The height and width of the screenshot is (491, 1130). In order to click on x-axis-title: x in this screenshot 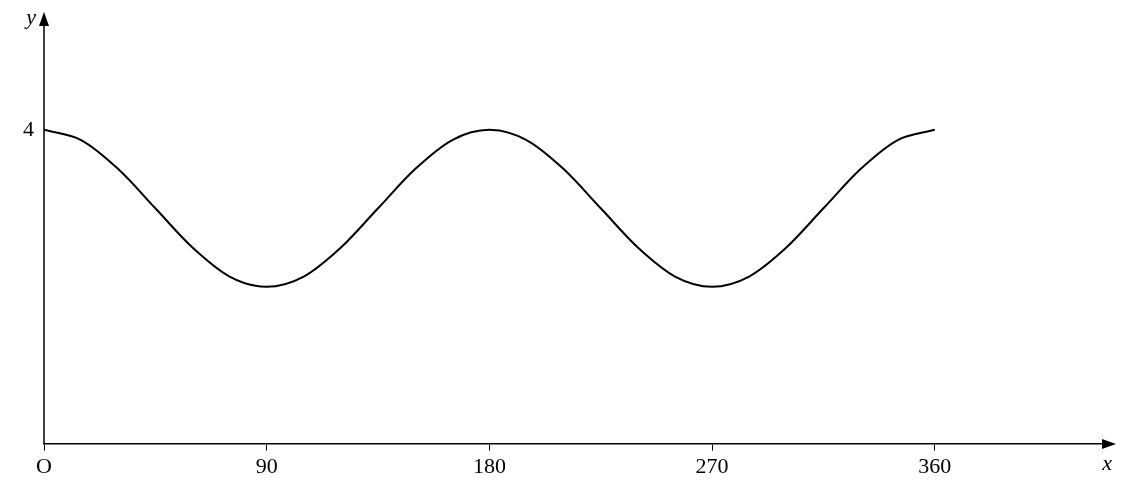, I will do `click(1107, 463)`.